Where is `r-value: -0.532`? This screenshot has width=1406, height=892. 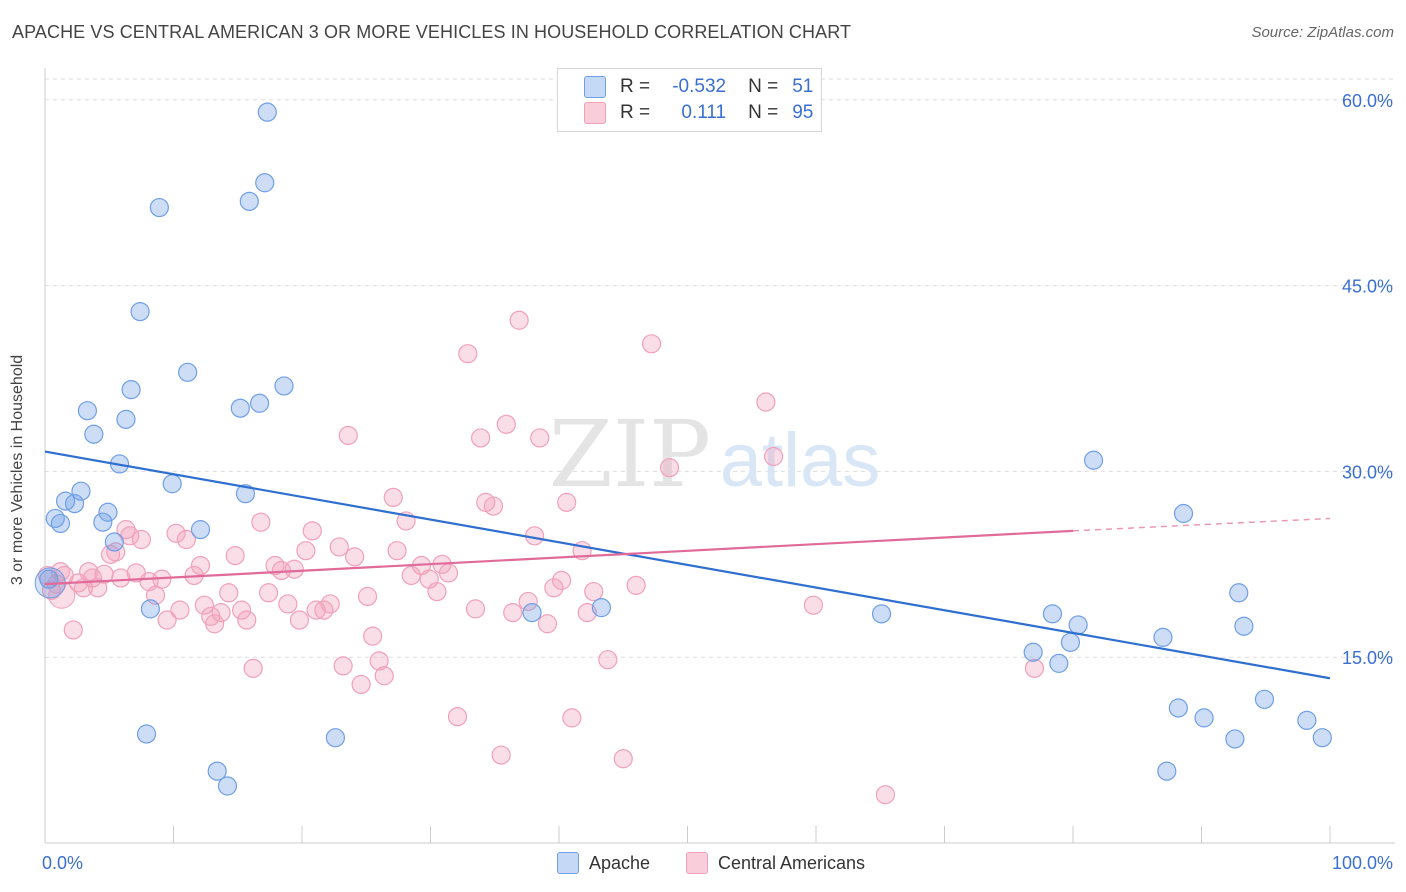
r-value: -0.532 is located at coordinates (699, 86).